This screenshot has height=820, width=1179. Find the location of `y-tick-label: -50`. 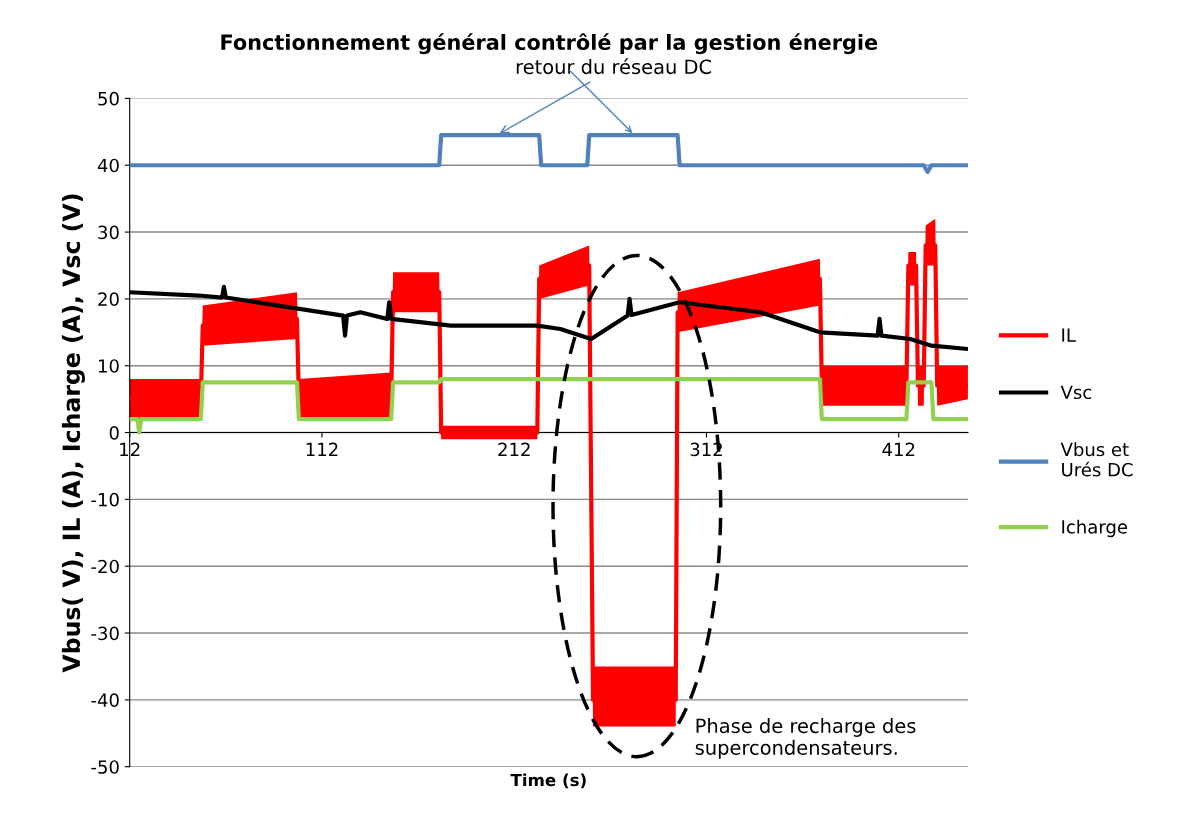

y-tick-label: -50 is located at coordinates (105, 767).